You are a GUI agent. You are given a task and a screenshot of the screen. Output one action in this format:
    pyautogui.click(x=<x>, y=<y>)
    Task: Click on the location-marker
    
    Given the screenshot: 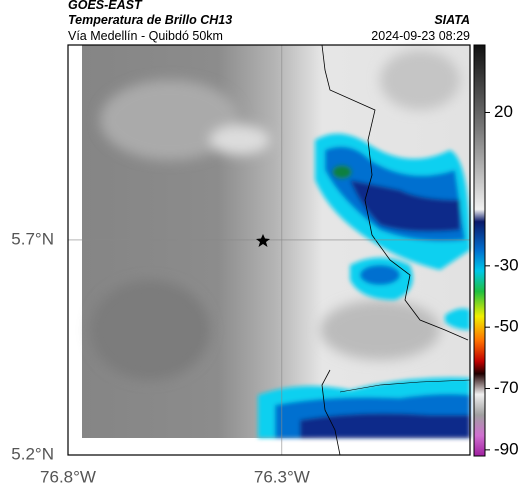 What is the action you would take?
    pyautogui.click(x=263, y=240)
    